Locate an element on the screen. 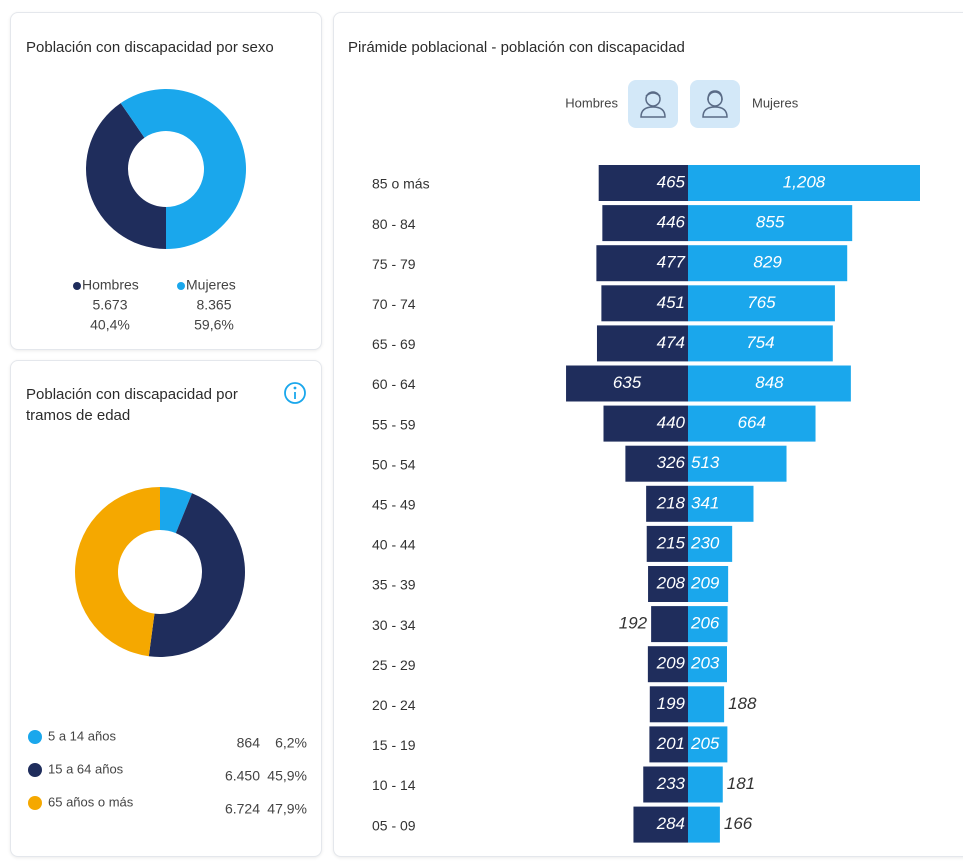  data-label: 477 is located at coordinates (671, 262).